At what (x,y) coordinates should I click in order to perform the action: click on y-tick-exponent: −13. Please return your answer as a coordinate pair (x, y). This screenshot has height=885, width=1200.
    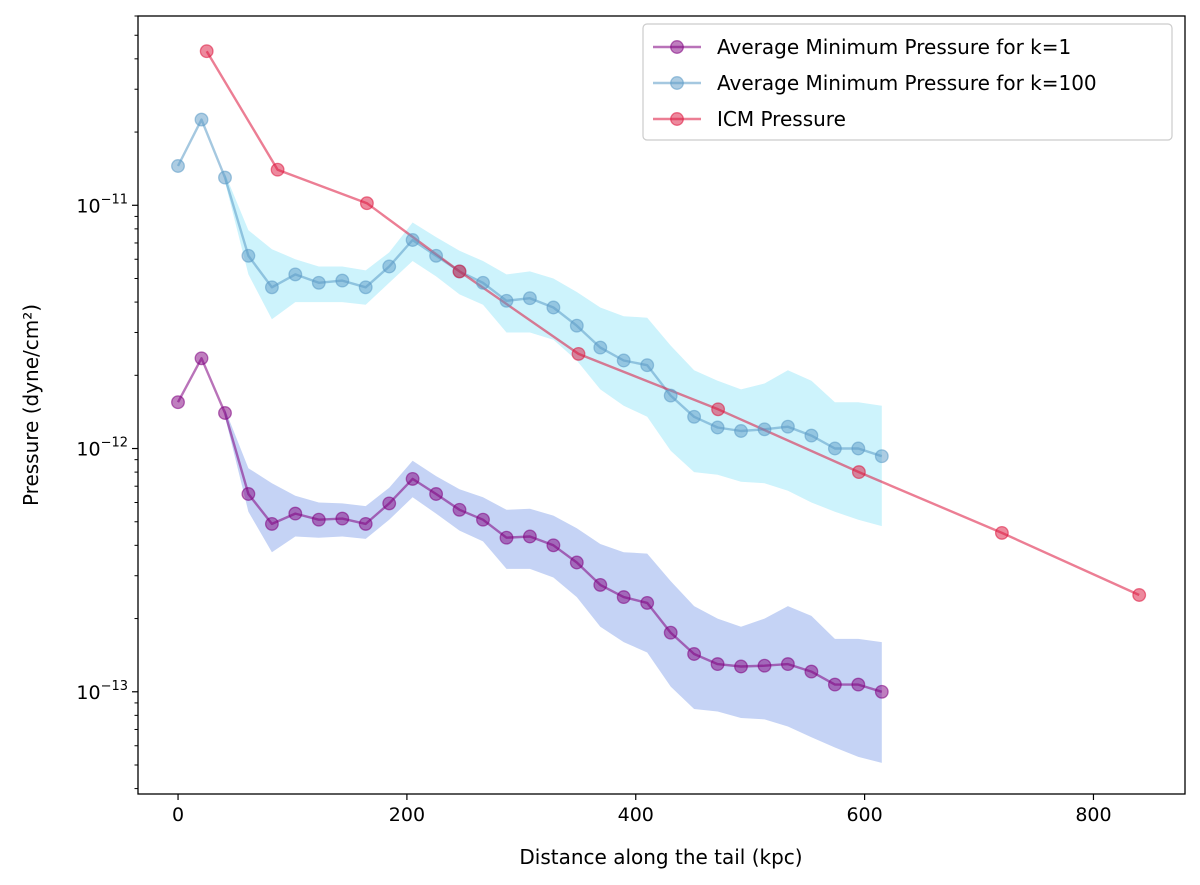
    Looking at the image, I should click on (114, 686).